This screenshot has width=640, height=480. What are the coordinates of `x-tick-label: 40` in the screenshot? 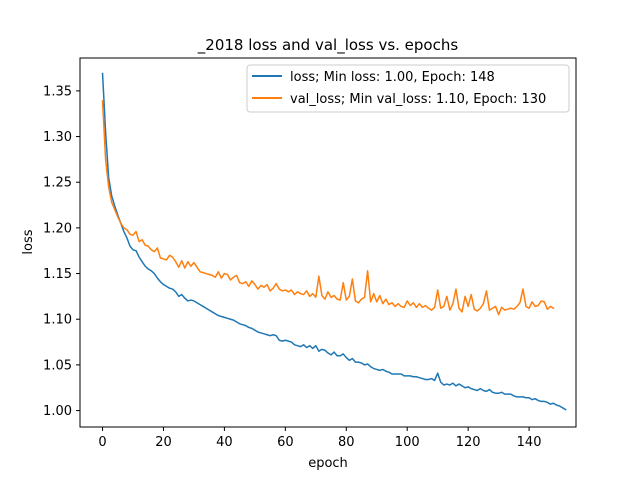 It's located at (224, 442).